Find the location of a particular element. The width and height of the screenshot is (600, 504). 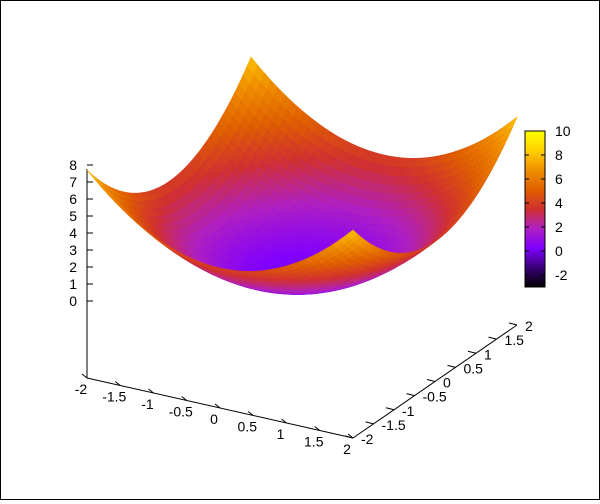

x-tick-label: -2 is located at coordinates (81, 389).